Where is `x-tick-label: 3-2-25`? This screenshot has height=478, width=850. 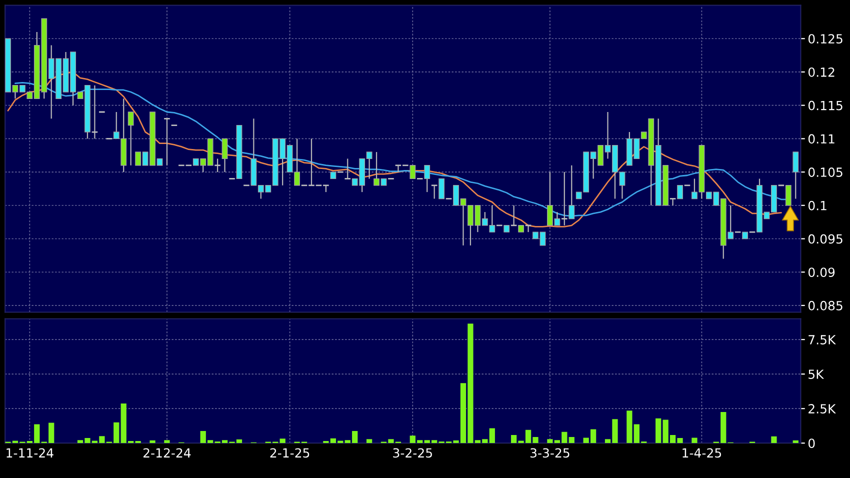
x-tick-label: 3-2-25 is located at coordinates (412, 453).